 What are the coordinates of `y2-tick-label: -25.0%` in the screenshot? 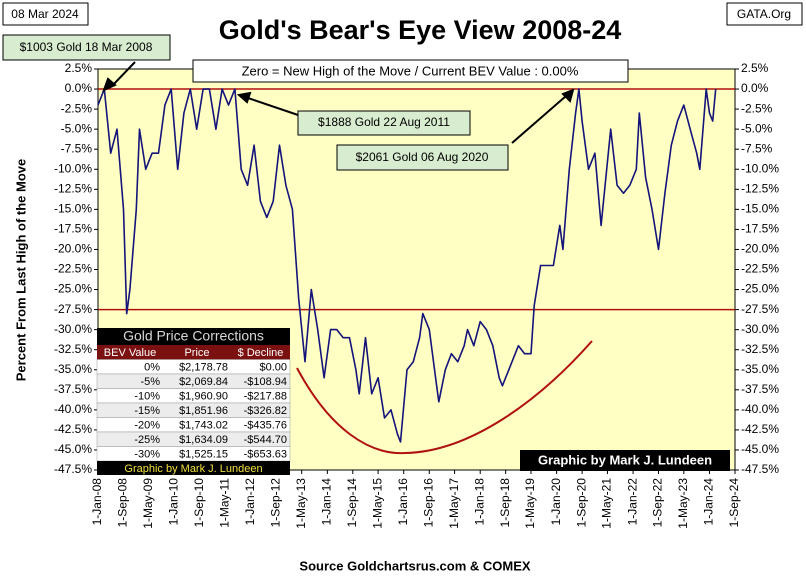 It's located at (760, 289).